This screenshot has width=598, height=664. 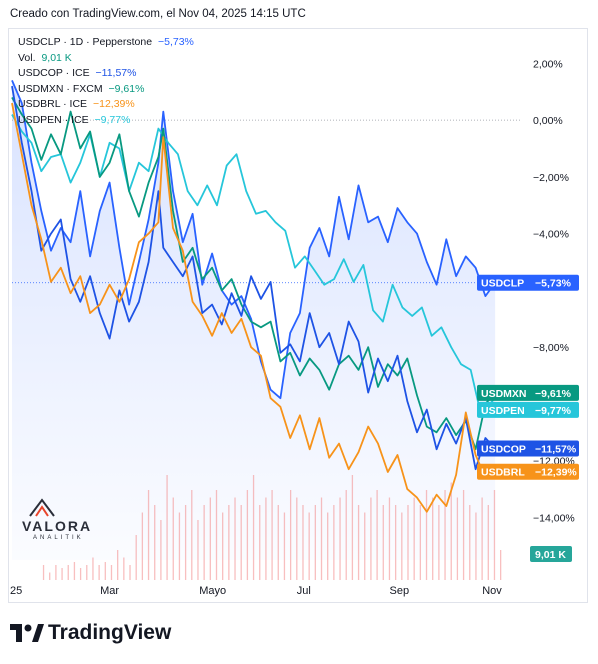 I want to click on end-label-usdmxn, so click(x=528, y=392).